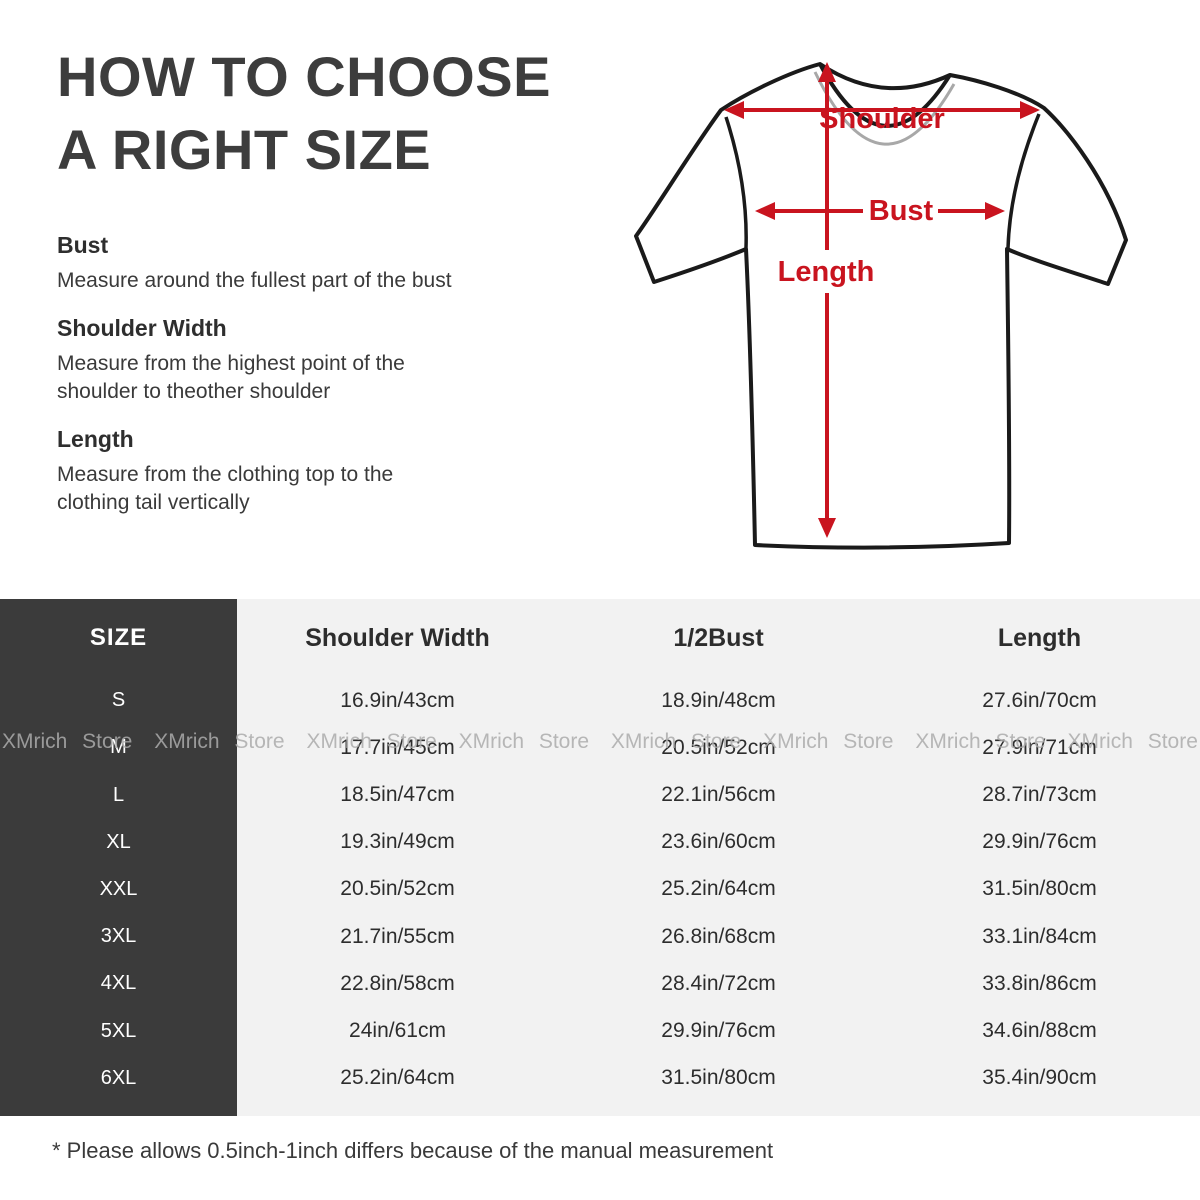 This screenshot has height=1200, width=1200. I want to click on shoulder-width-cell: 16.9in/43cm, so click(397, 700).